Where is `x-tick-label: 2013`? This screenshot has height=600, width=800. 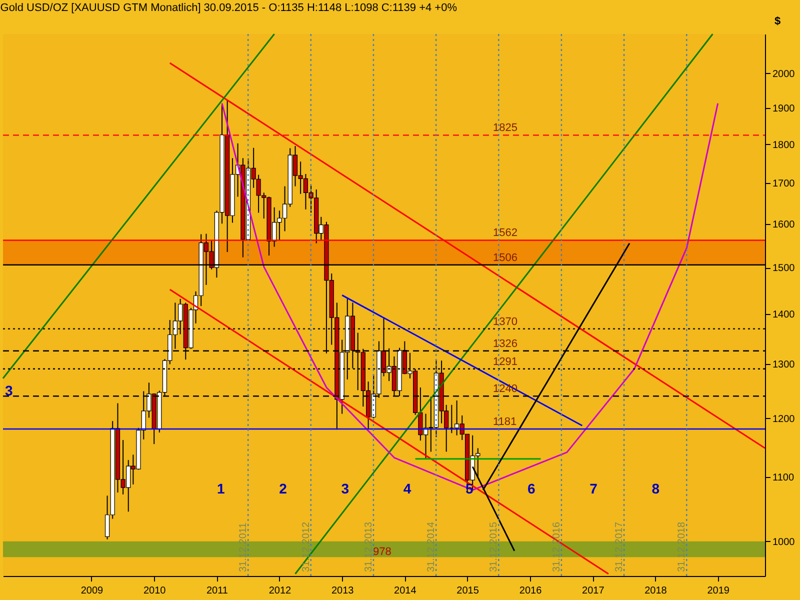
x-tick-label: 2013 is located at coordinates (342, 591).